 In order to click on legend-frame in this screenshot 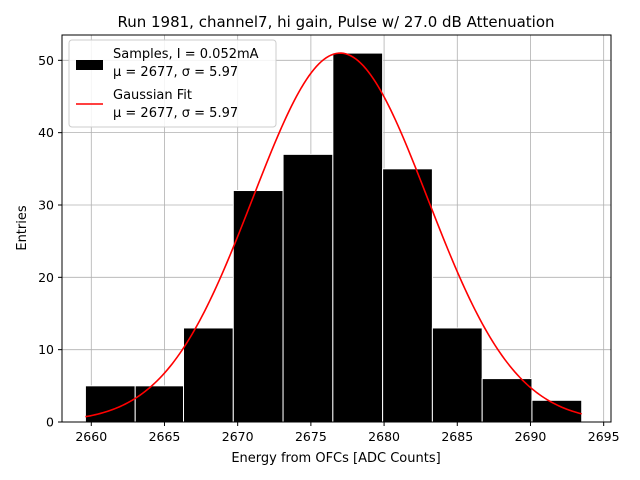, I will do `click(172, 83)`.